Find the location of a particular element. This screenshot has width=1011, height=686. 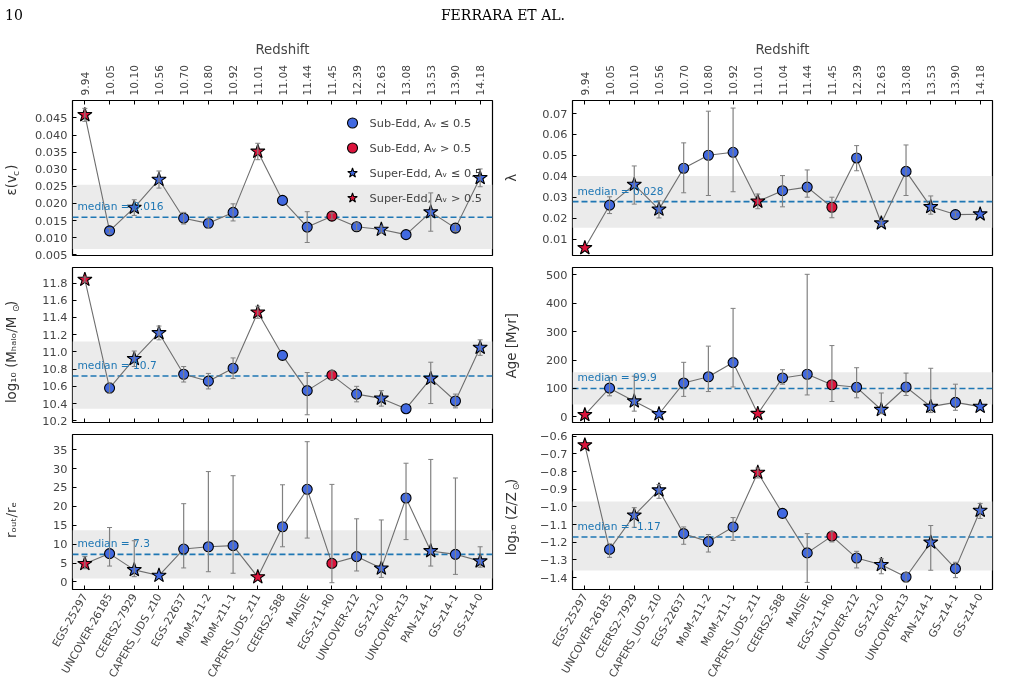

y-tick-label: 0.025 is located at coordinates (51, 186).